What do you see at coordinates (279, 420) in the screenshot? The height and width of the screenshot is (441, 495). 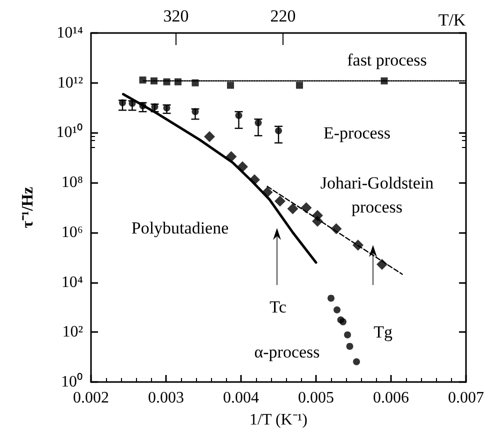 I see `x-axis-title: 1/T (K⁻¹)` at bounding box center [279, 420].